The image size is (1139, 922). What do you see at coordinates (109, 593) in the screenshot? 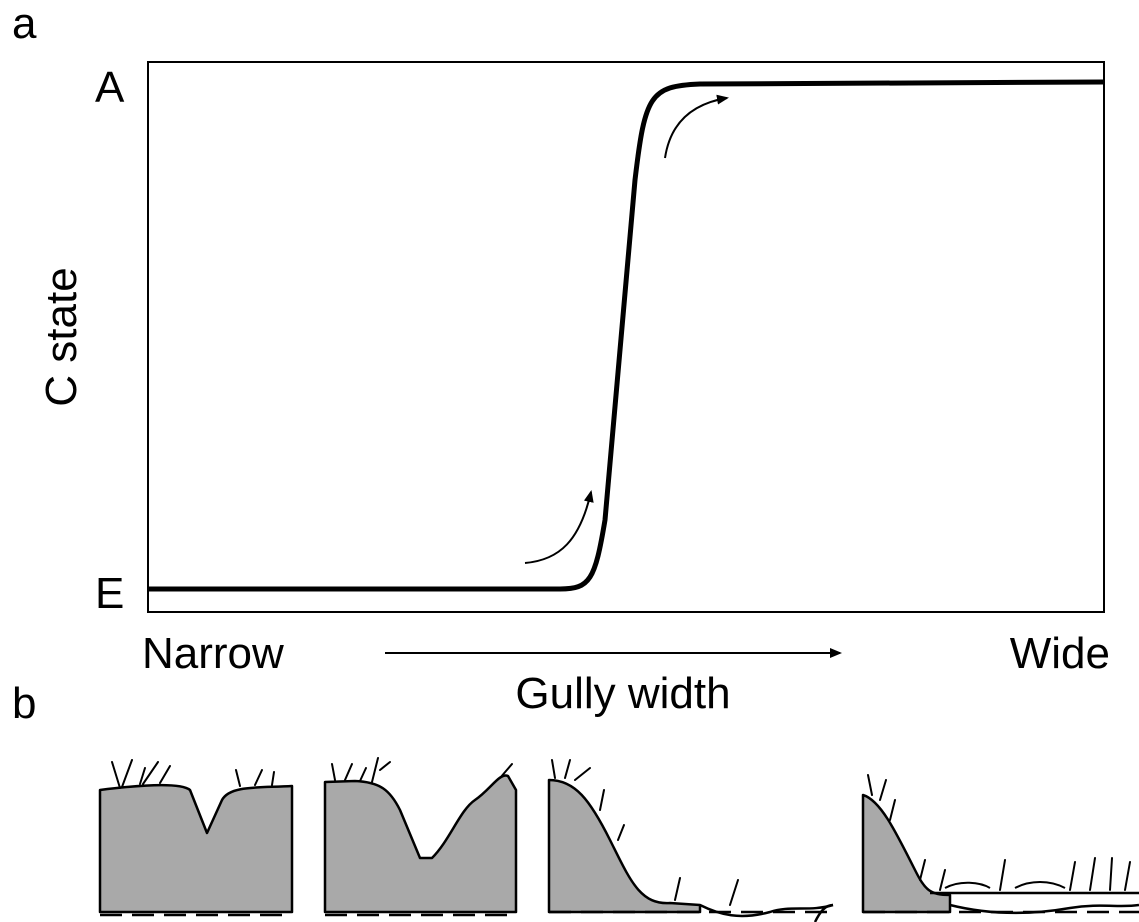
I see `y-bottom-label: E` at bounding box center [109, 593].